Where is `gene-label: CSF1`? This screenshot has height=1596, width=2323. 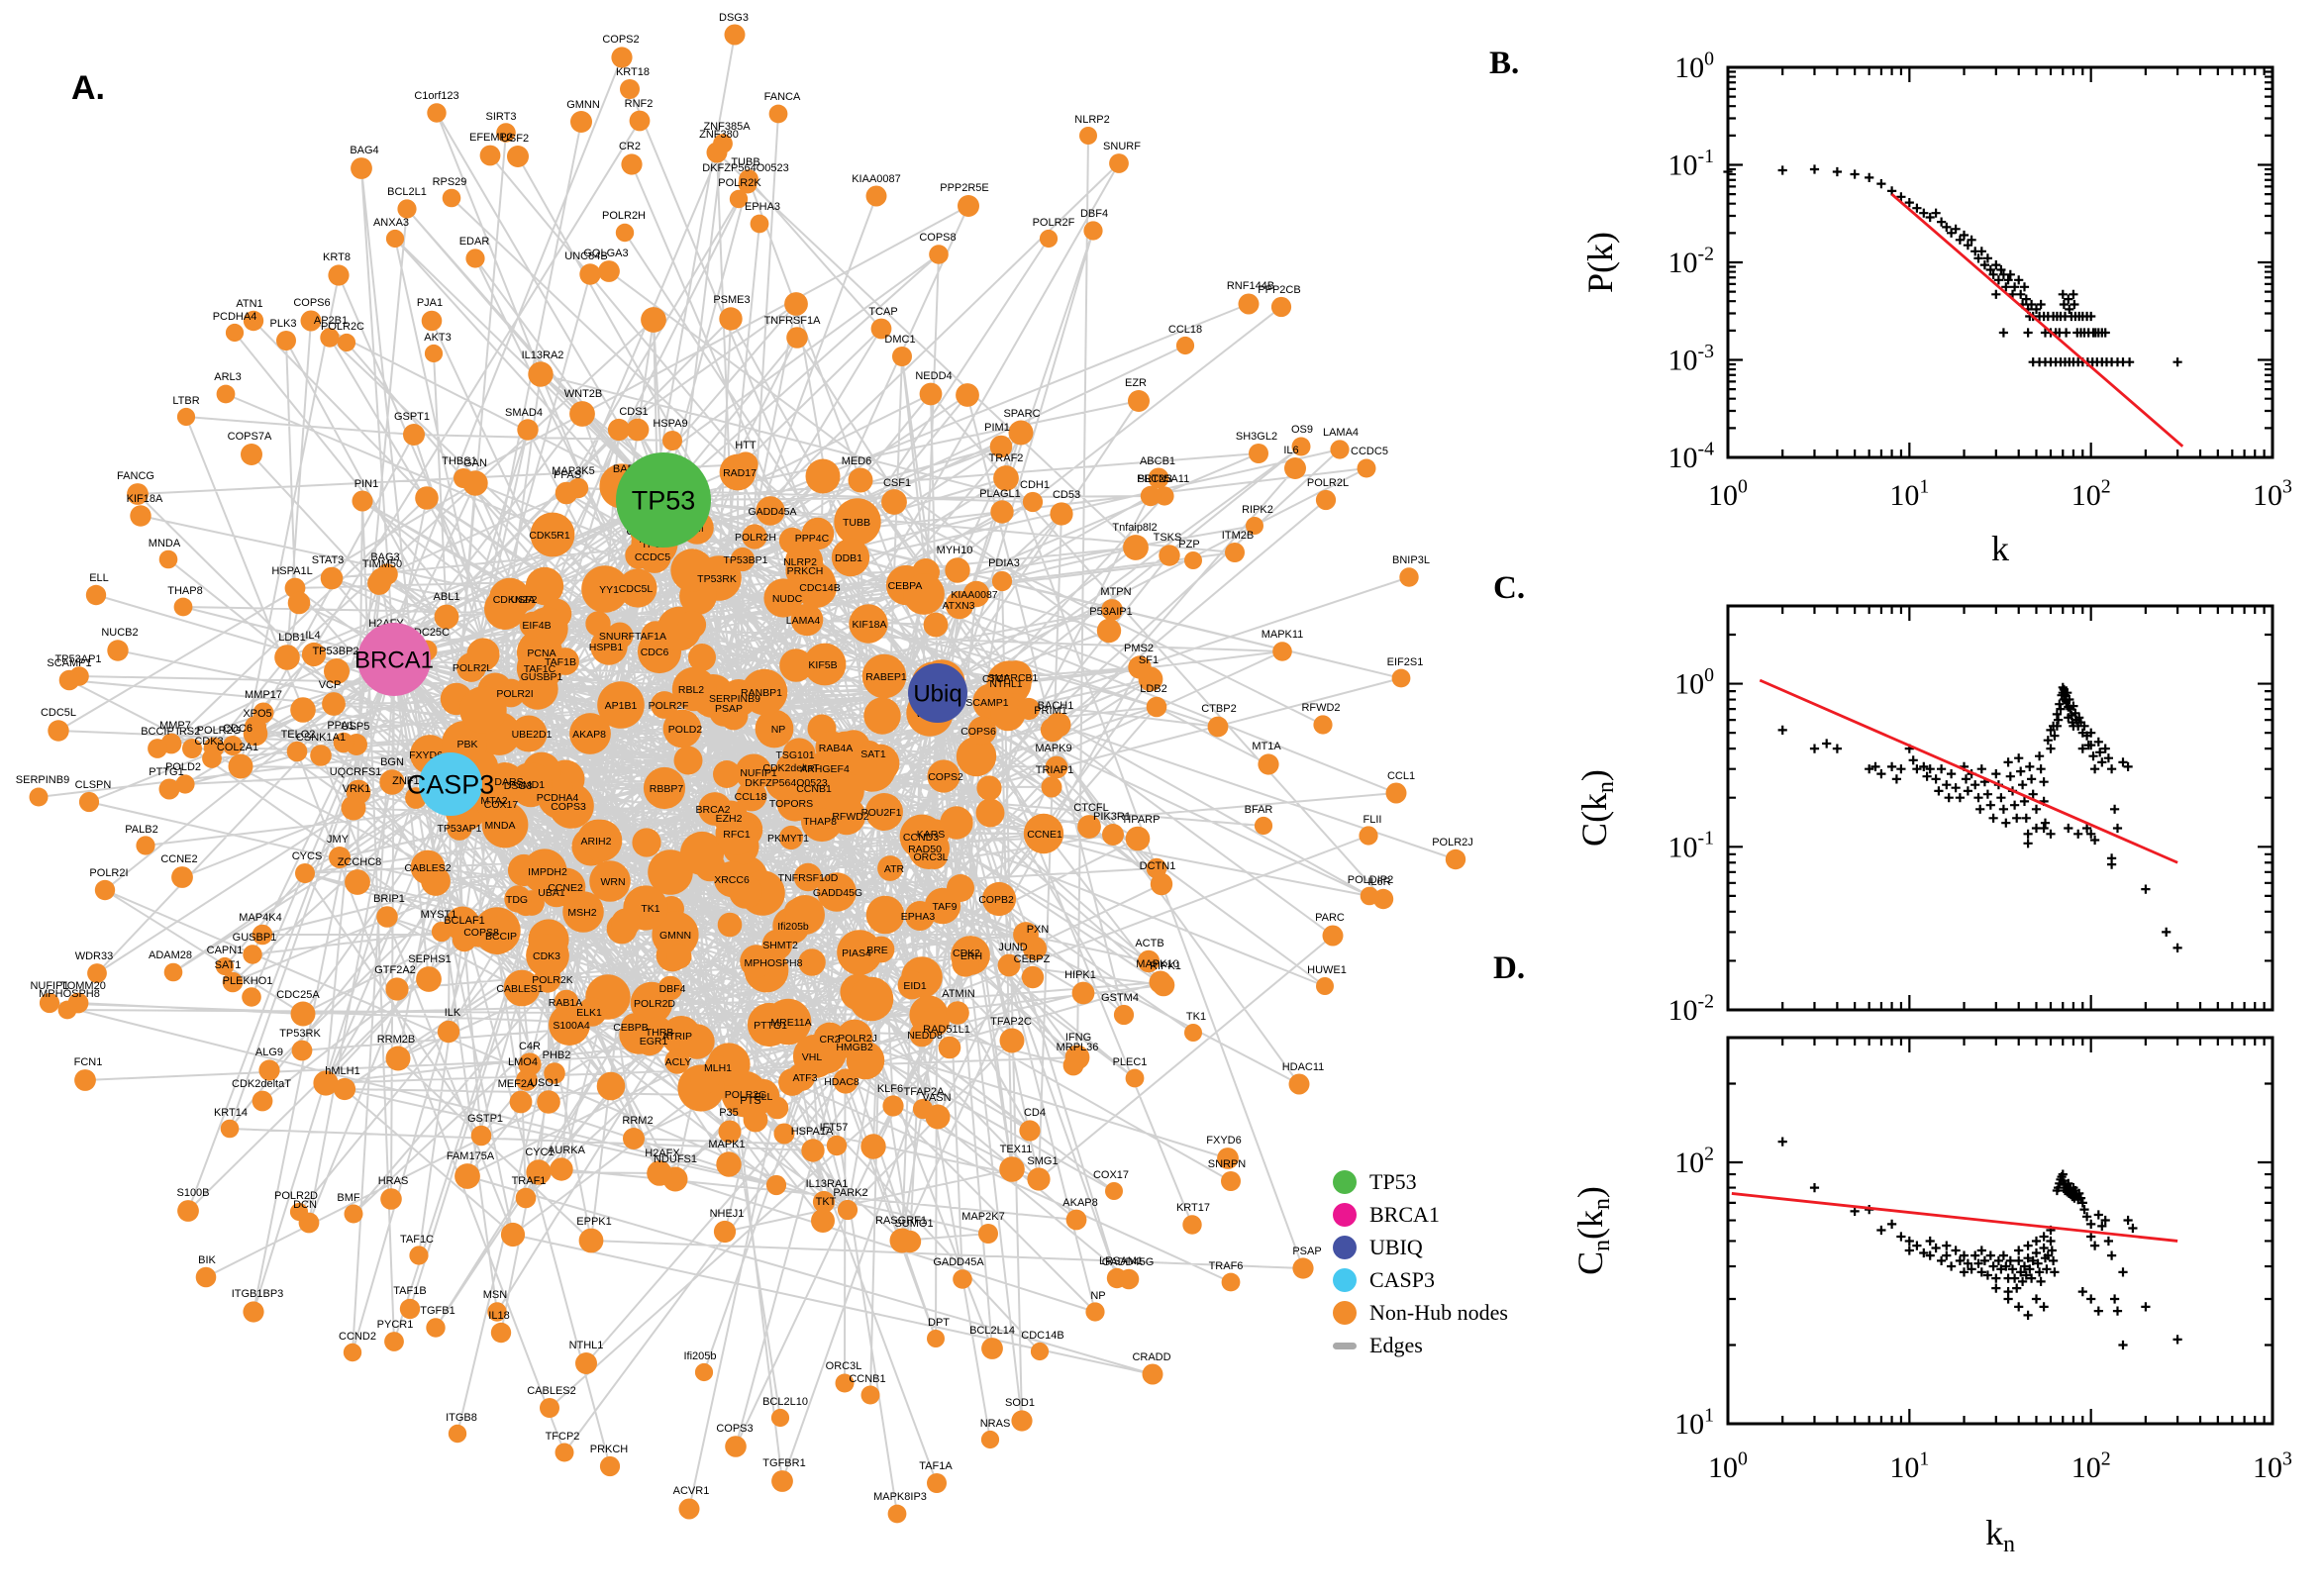 gene-label: CSF1 is located at coordinates (897, 483).